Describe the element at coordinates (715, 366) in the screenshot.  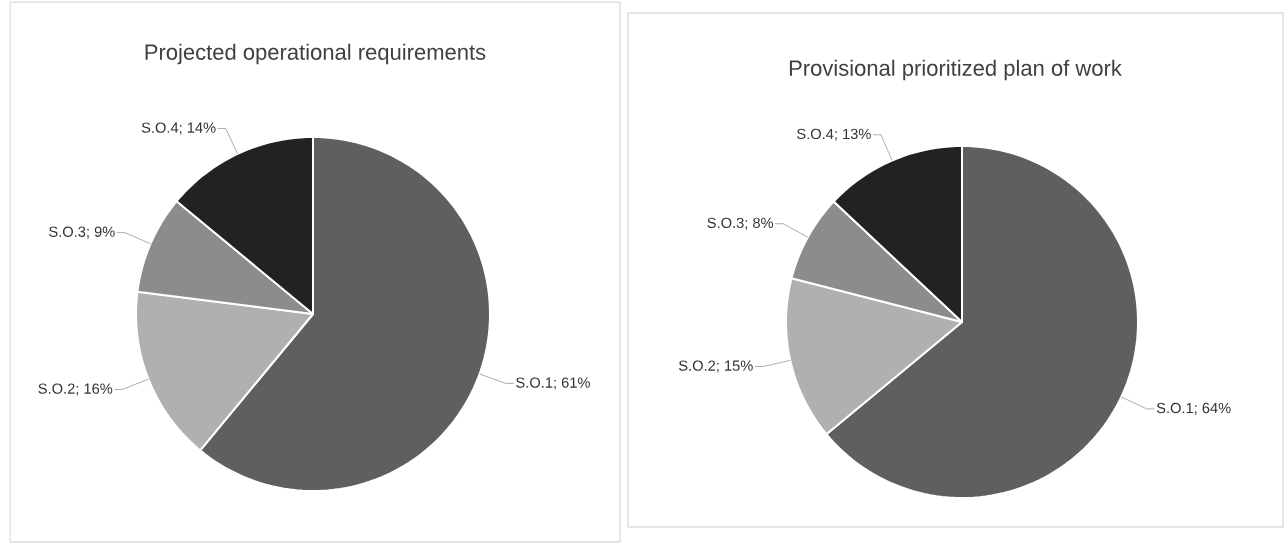
I see `slice-label: S.O.2; 15%` at that location.